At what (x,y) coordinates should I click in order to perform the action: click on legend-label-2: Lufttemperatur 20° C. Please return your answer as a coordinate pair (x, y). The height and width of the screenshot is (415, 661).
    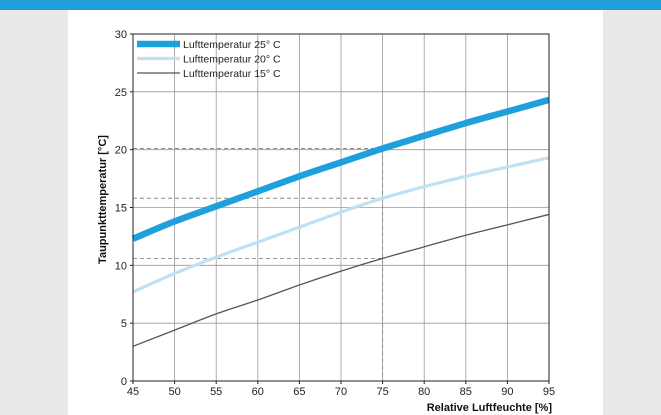
    Looking at the image, I should click on (232, 60).